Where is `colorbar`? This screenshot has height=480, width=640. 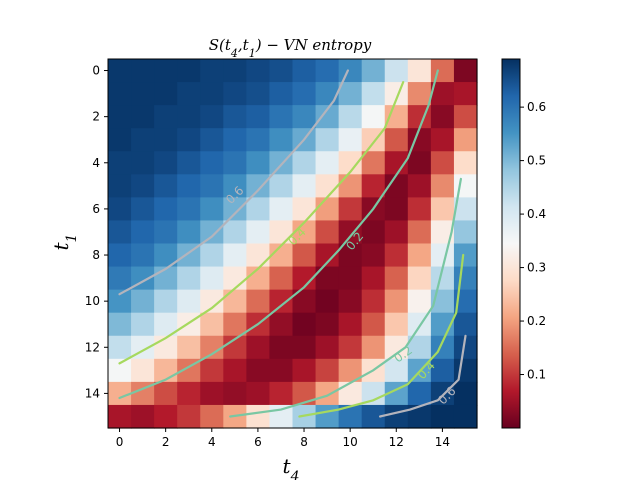
colorbar is located at coordinates (511, 243).